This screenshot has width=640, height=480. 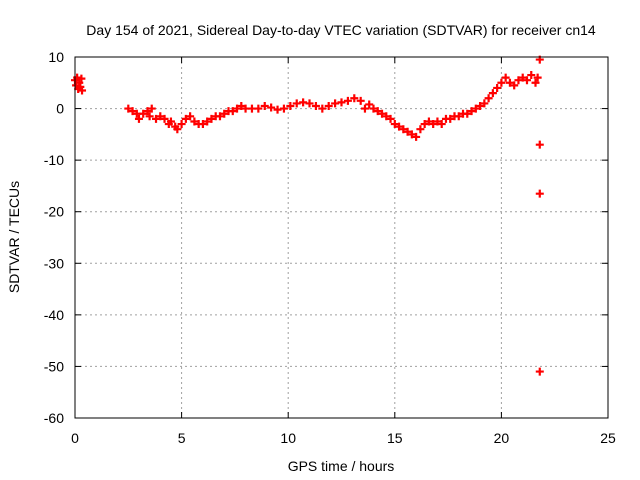 I want to click on y-tick-label: -60, so click(x=54, y=418).